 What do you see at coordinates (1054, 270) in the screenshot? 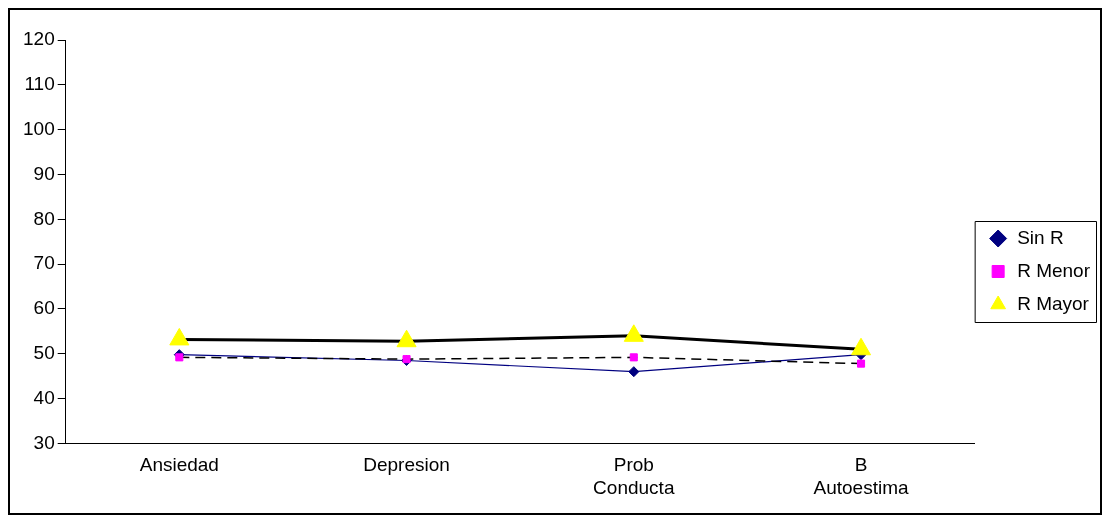
I see `legend-label: R Menor` at bounding box center [1054, 270].